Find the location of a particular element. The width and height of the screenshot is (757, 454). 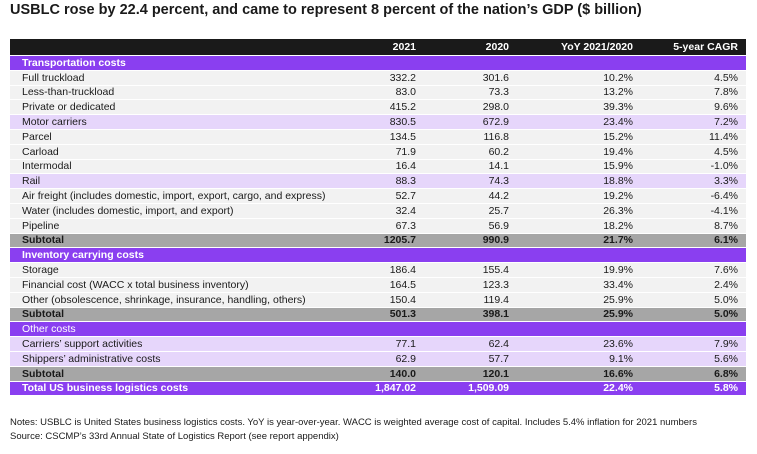

row-label: Rail is located at coordinates (31, 181).